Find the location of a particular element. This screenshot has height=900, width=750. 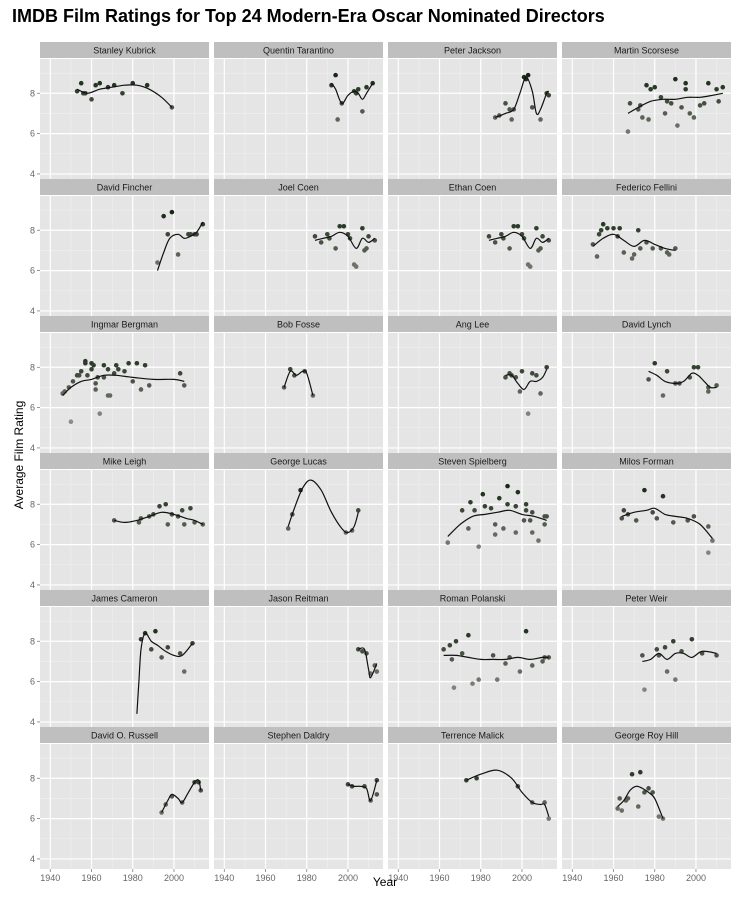

data-point-stanley-kubrick is located at coordinates (122, 93).